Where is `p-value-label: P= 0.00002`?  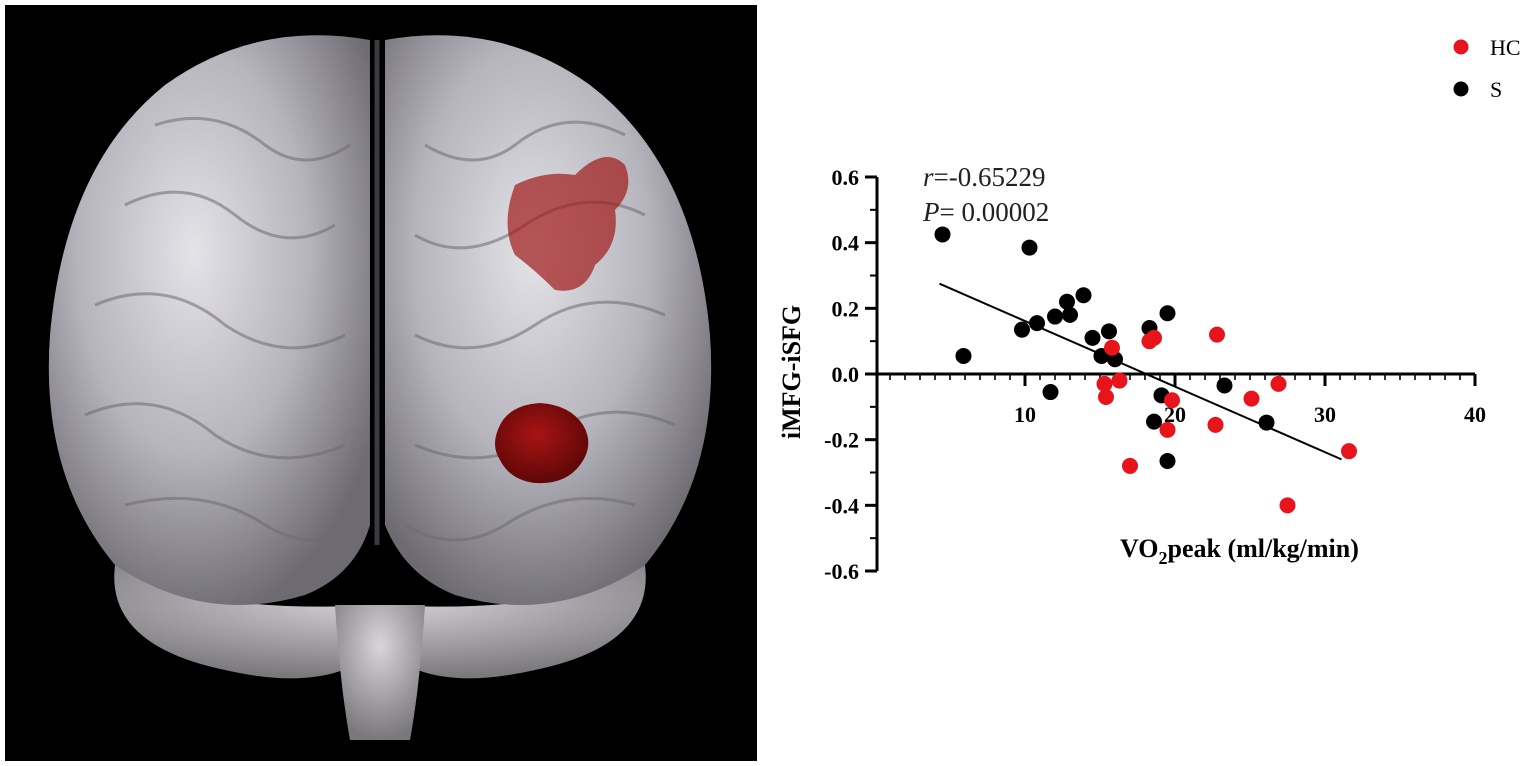
p-value-label: P= 0.00002 is located at coordinates (985, 212).